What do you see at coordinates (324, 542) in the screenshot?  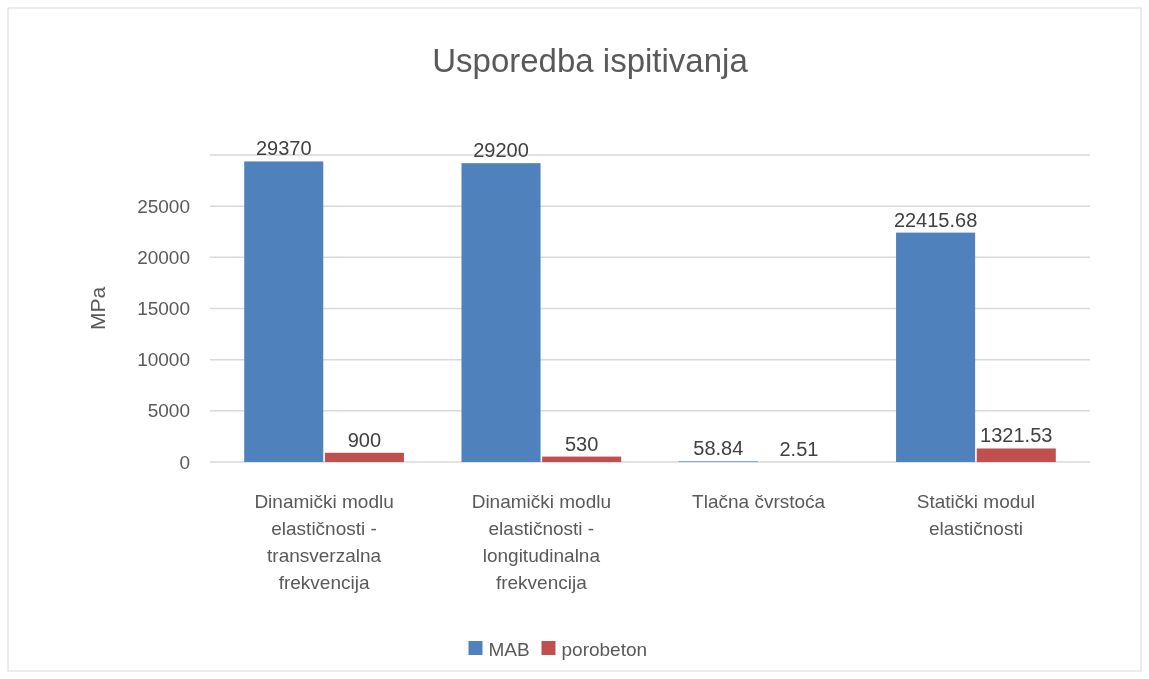 I see `x-tick-label: Dinamički modlu elastičnosti - transverzalna frekvencija` at bounding box center [324, 542].